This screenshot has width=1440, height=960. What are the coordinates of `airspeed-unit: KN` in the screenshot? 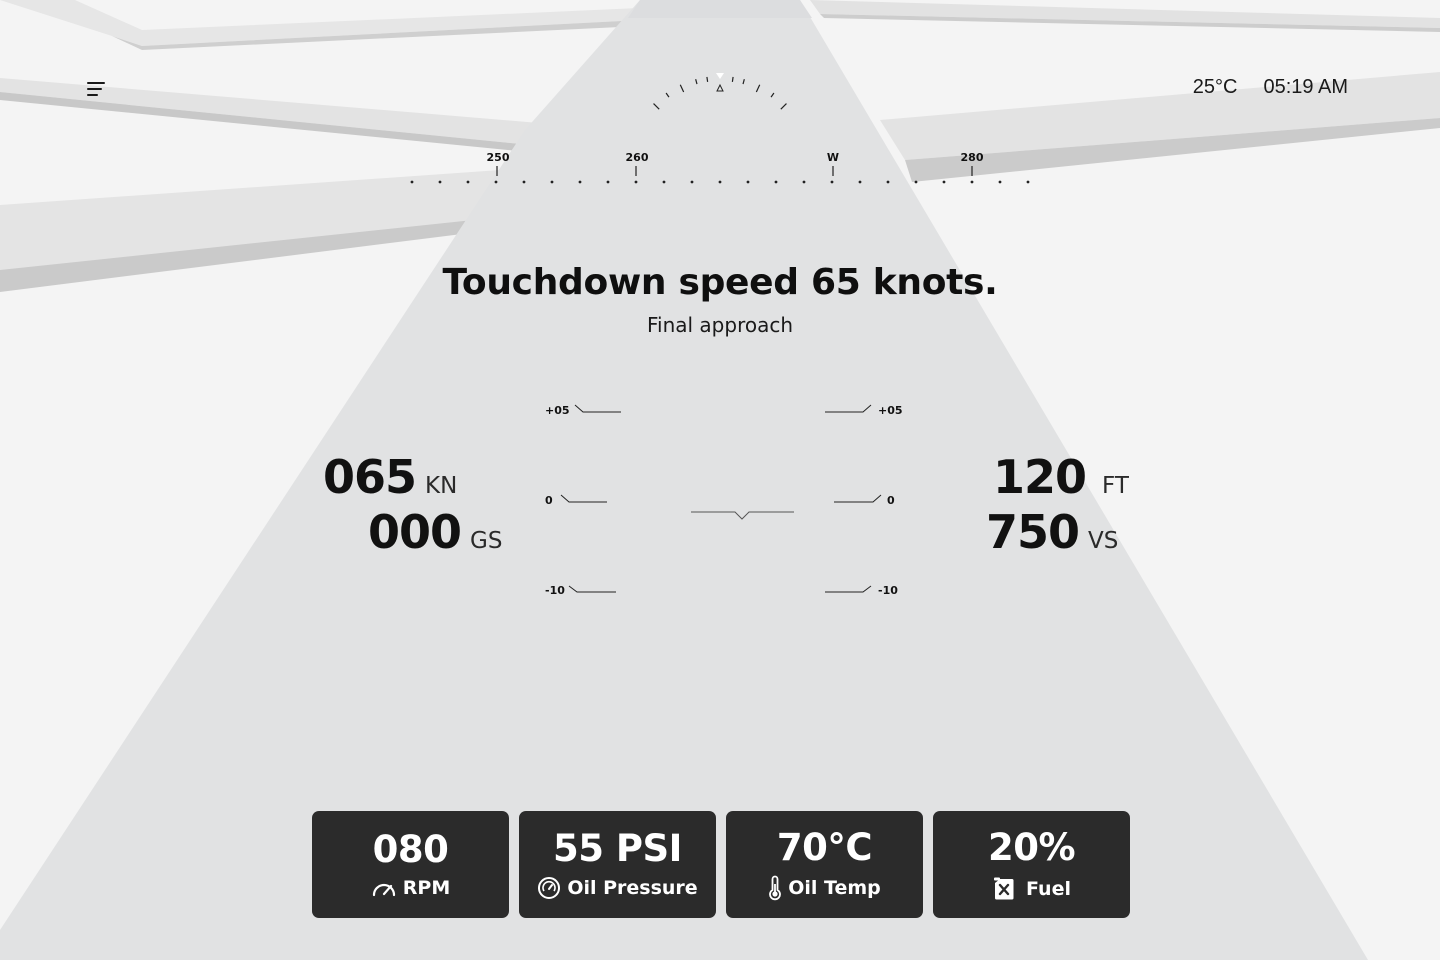 It's located at (441, 486).